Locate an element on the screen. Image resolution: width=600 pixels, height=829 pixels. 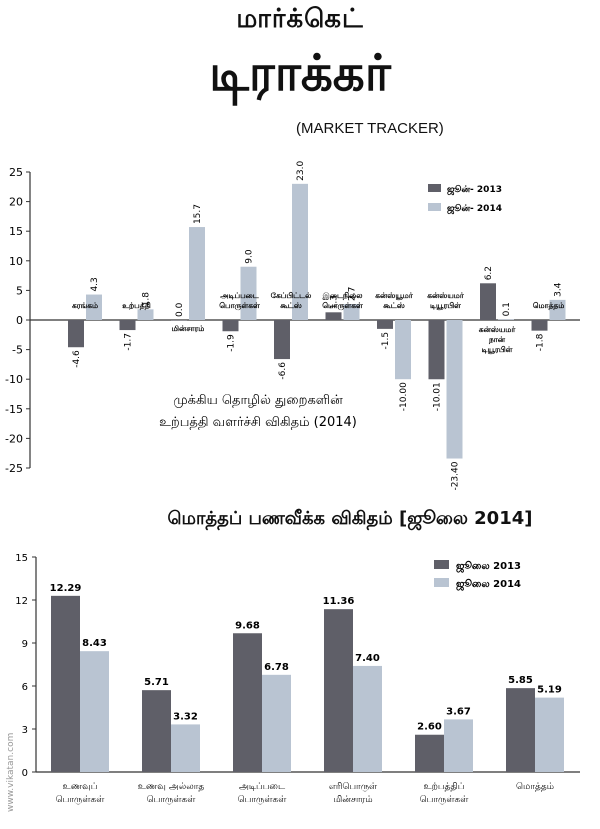
y-tick-label: 12 is located at coordinates (21, 601).